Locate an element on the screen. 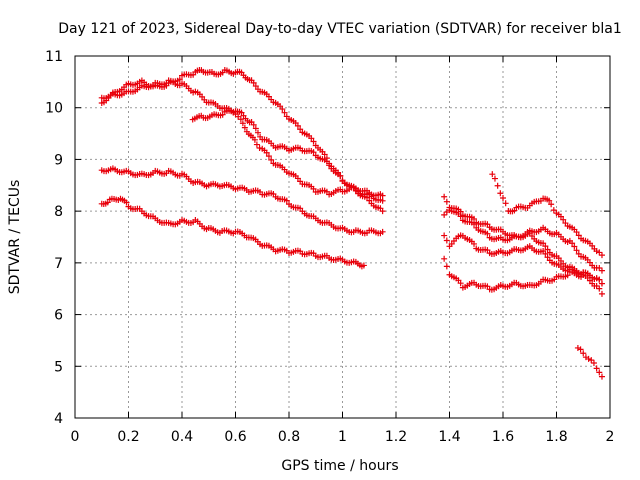  x-tick-label: 2 is located at coordinates (610, 437).